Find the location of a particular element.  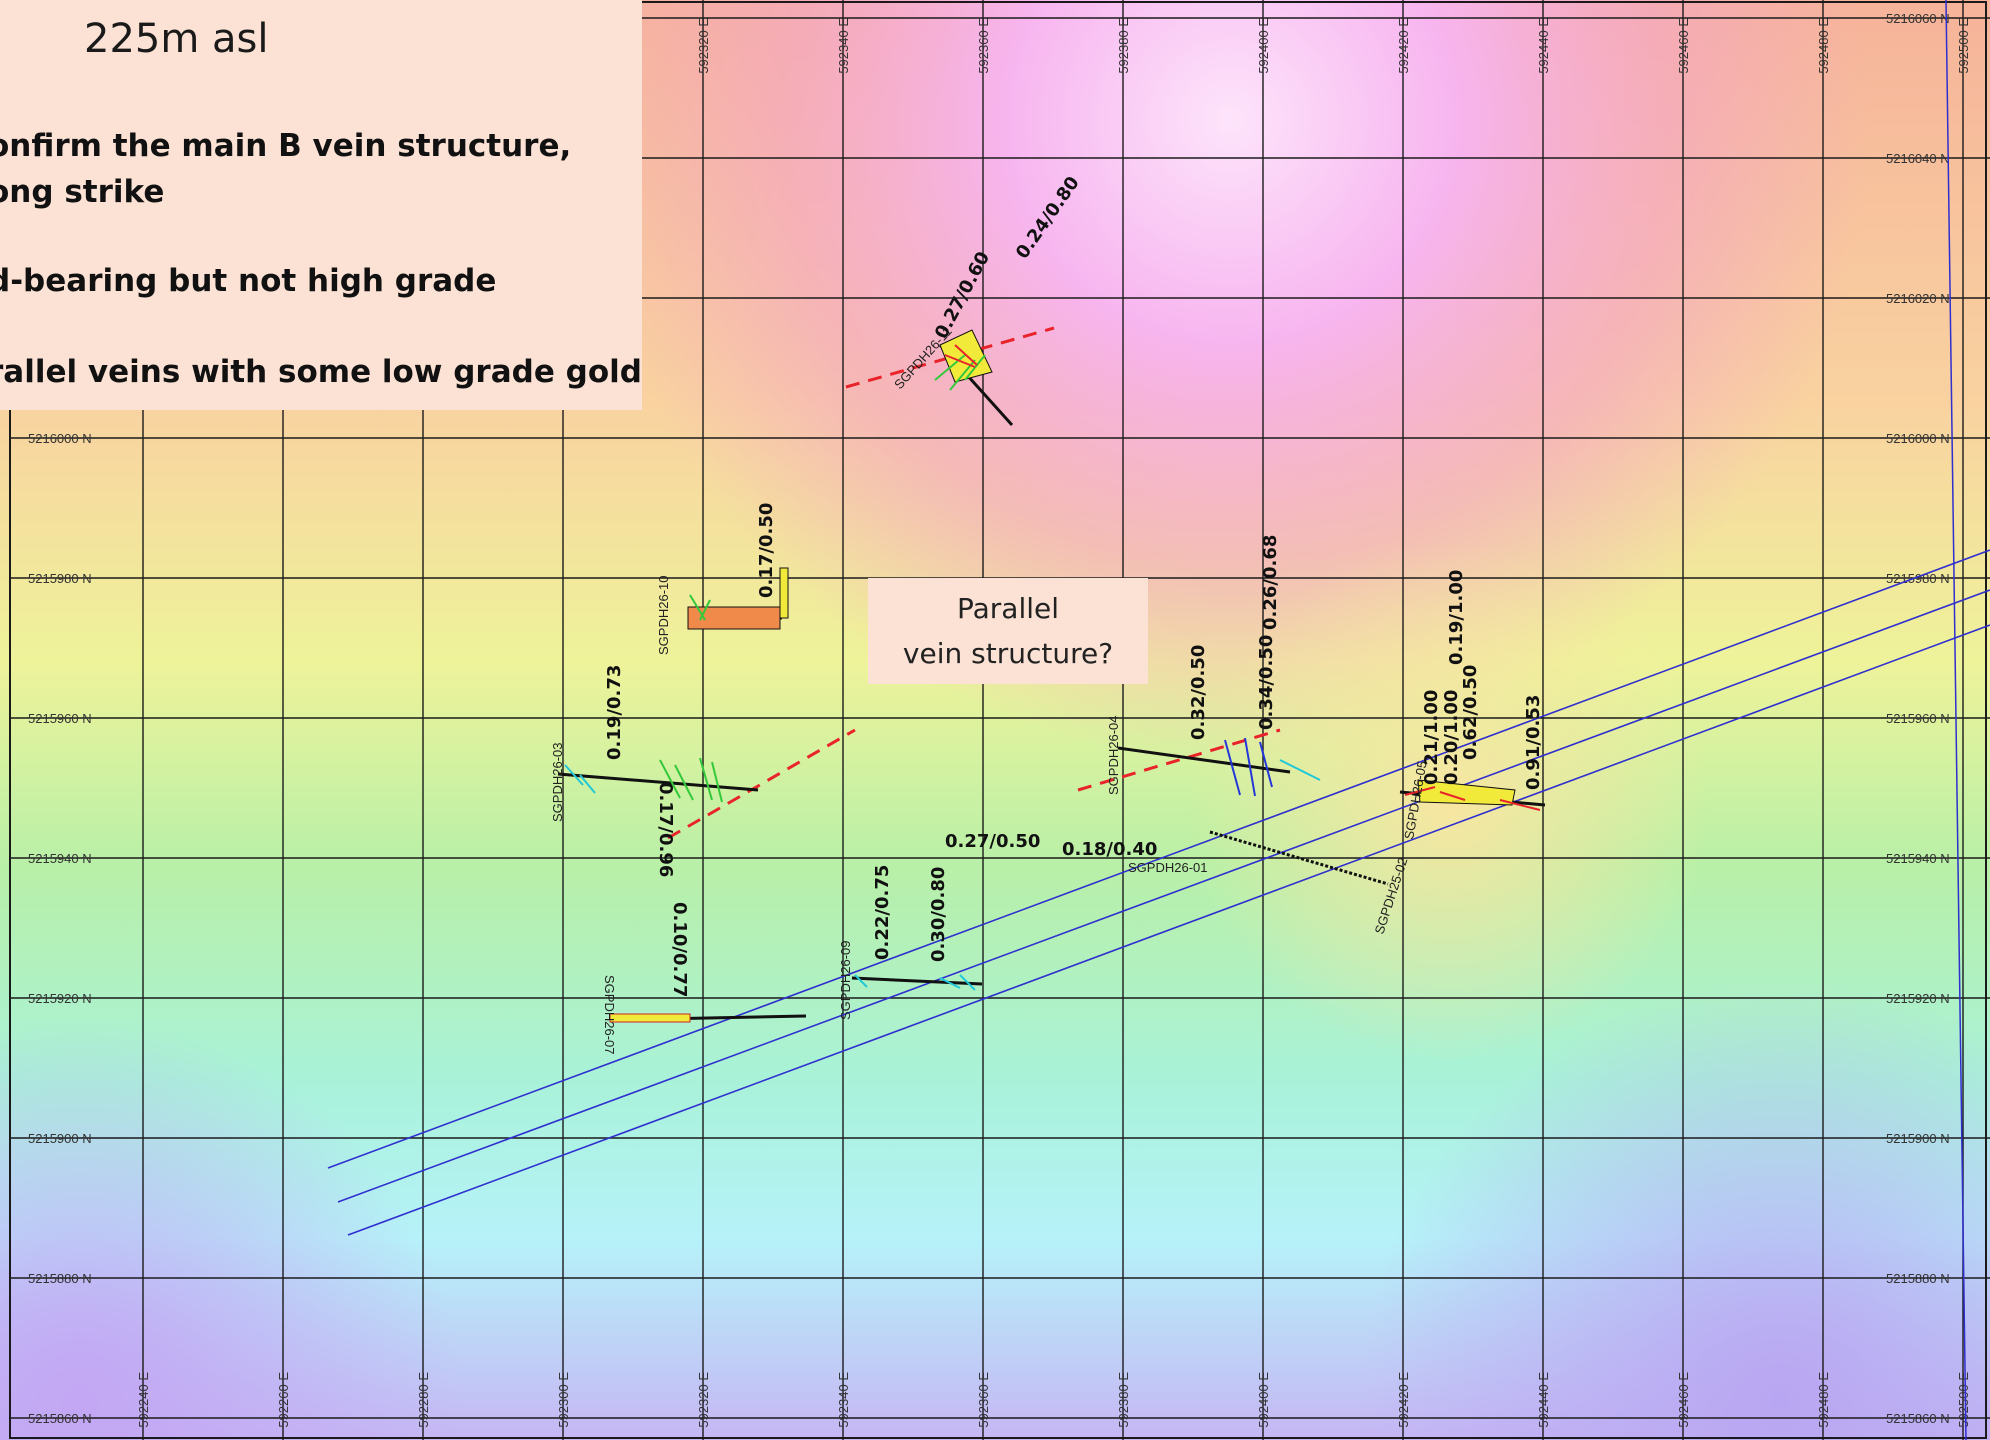

northing-label-right: 5215920 N is located at coordinates (1918, 998).